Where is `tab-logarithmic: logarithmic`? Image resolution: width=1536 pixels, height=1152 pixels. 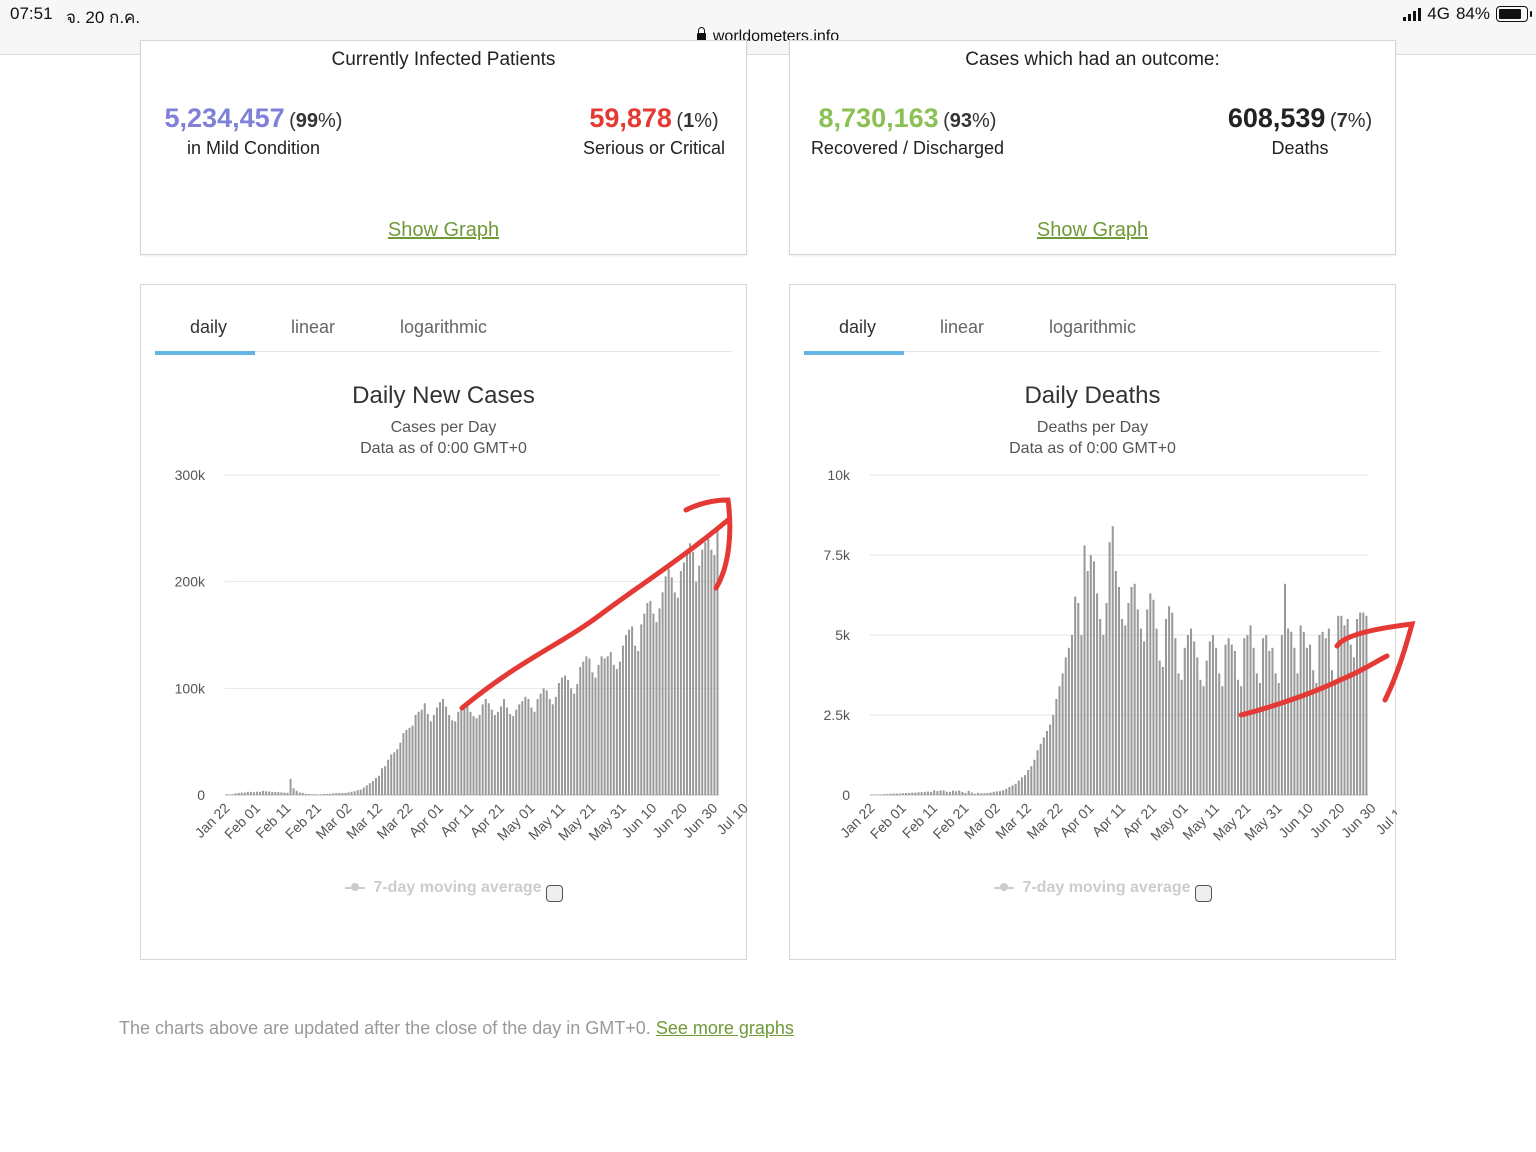 tab-logarithmic: logarithmic is located at coordinates (444, 327).